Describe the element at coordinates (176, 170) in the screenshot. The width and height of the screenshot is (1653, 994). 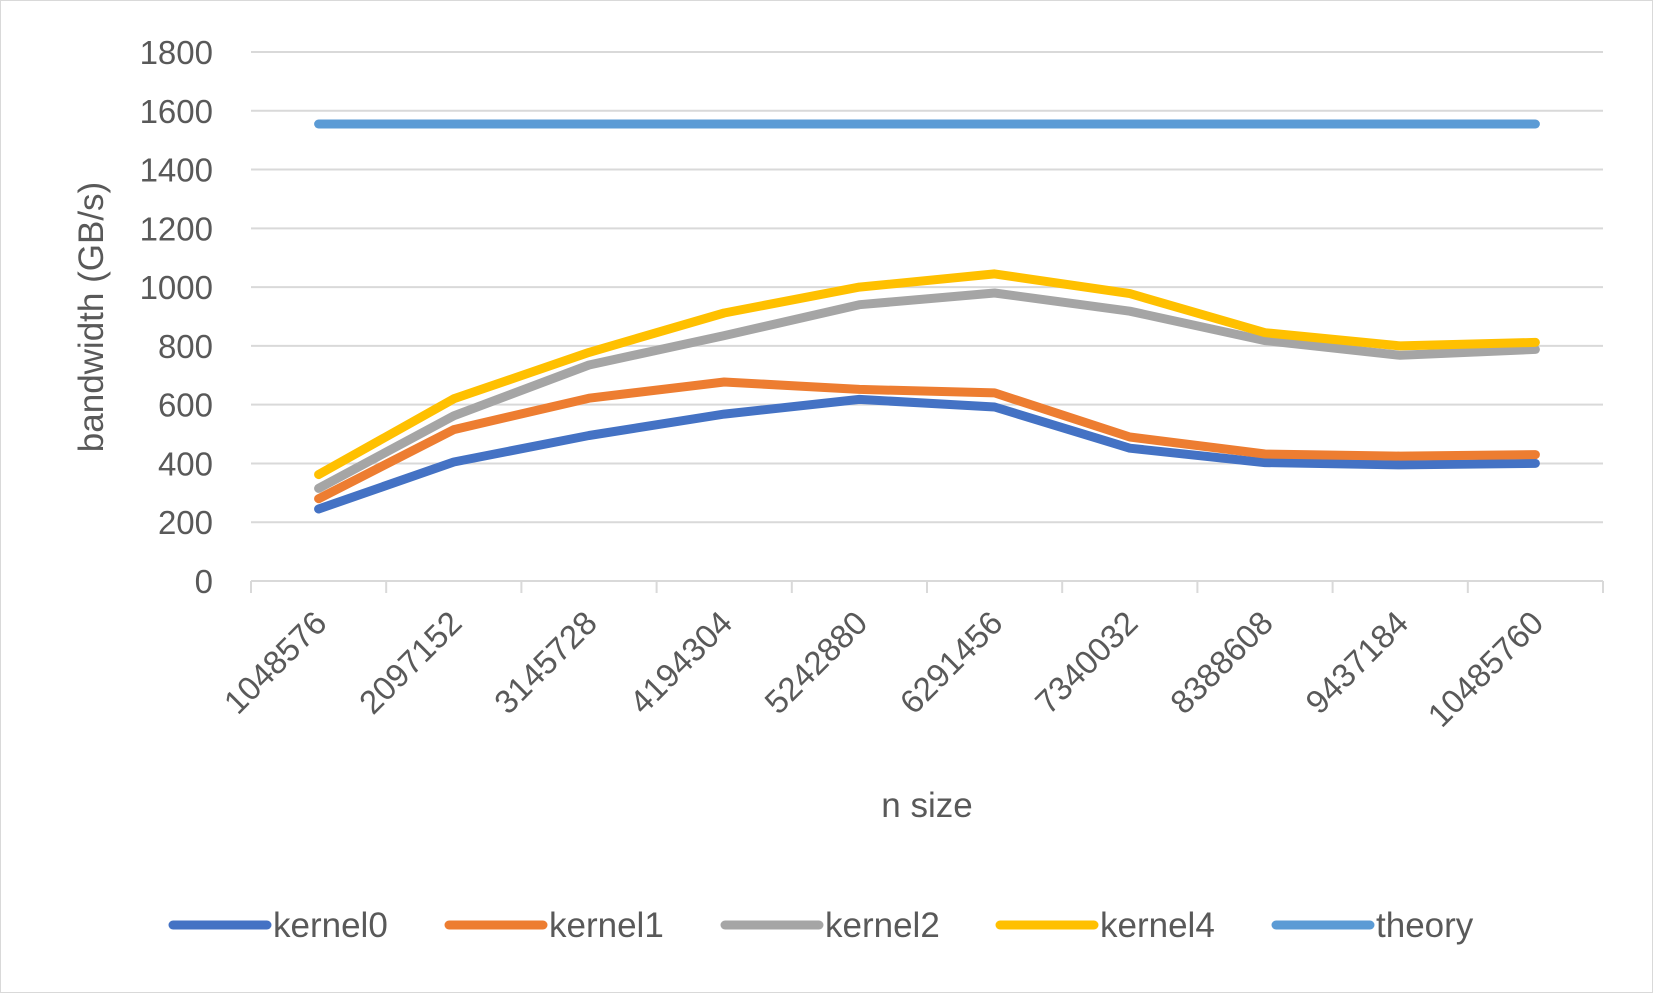
I see `y-tick-label: 1400` at that location.